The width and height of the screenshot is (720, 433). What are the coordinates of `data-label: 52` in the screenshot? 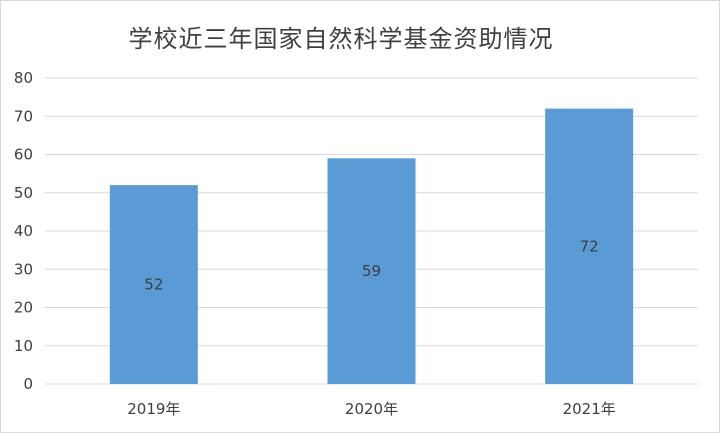 It's located at (153, 285).